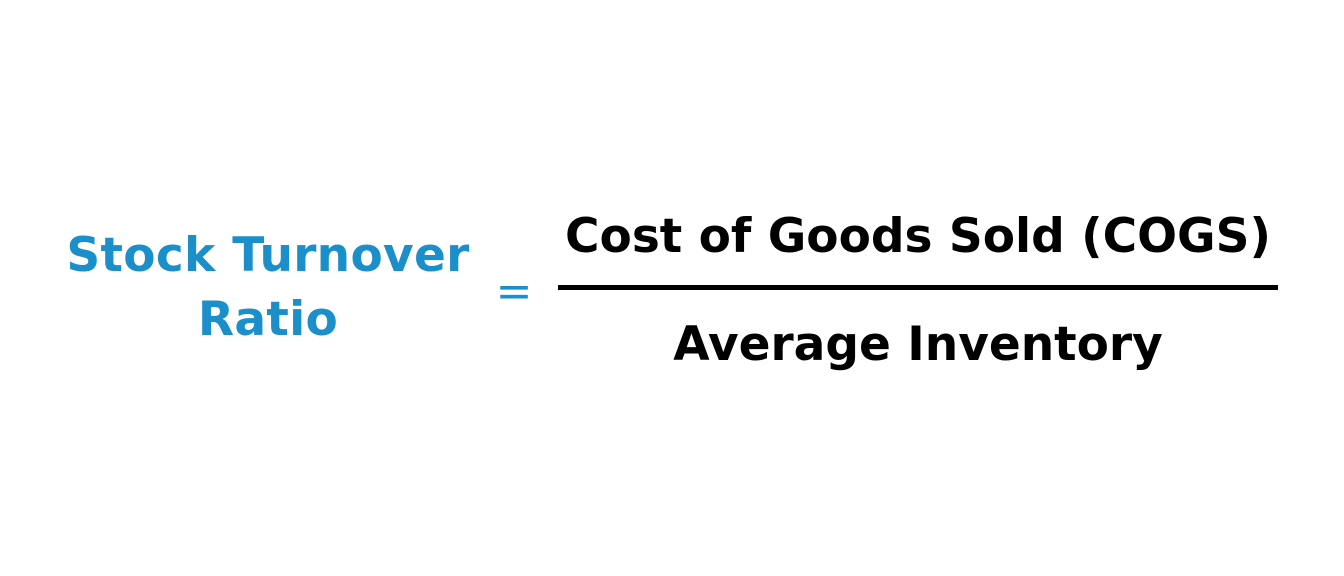 The image size is (1344, 576). What do you see at coordinates (268, 288) in the screenshot?
I see `formula-lhs: Stock Turnover Ratio` at bounding box center [268, 288].